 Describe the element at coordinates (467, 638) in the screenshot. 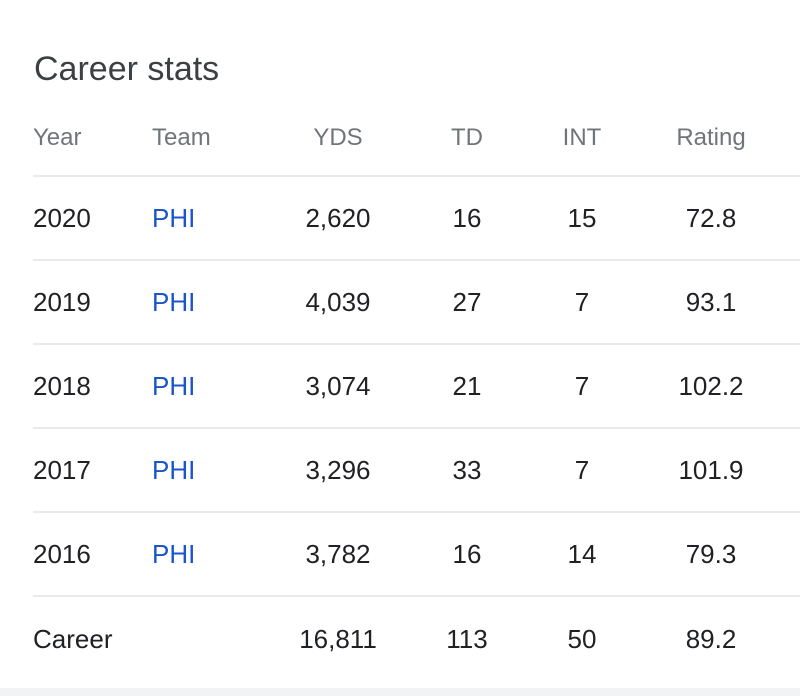

I see `career-td-cell: 113` at that location.